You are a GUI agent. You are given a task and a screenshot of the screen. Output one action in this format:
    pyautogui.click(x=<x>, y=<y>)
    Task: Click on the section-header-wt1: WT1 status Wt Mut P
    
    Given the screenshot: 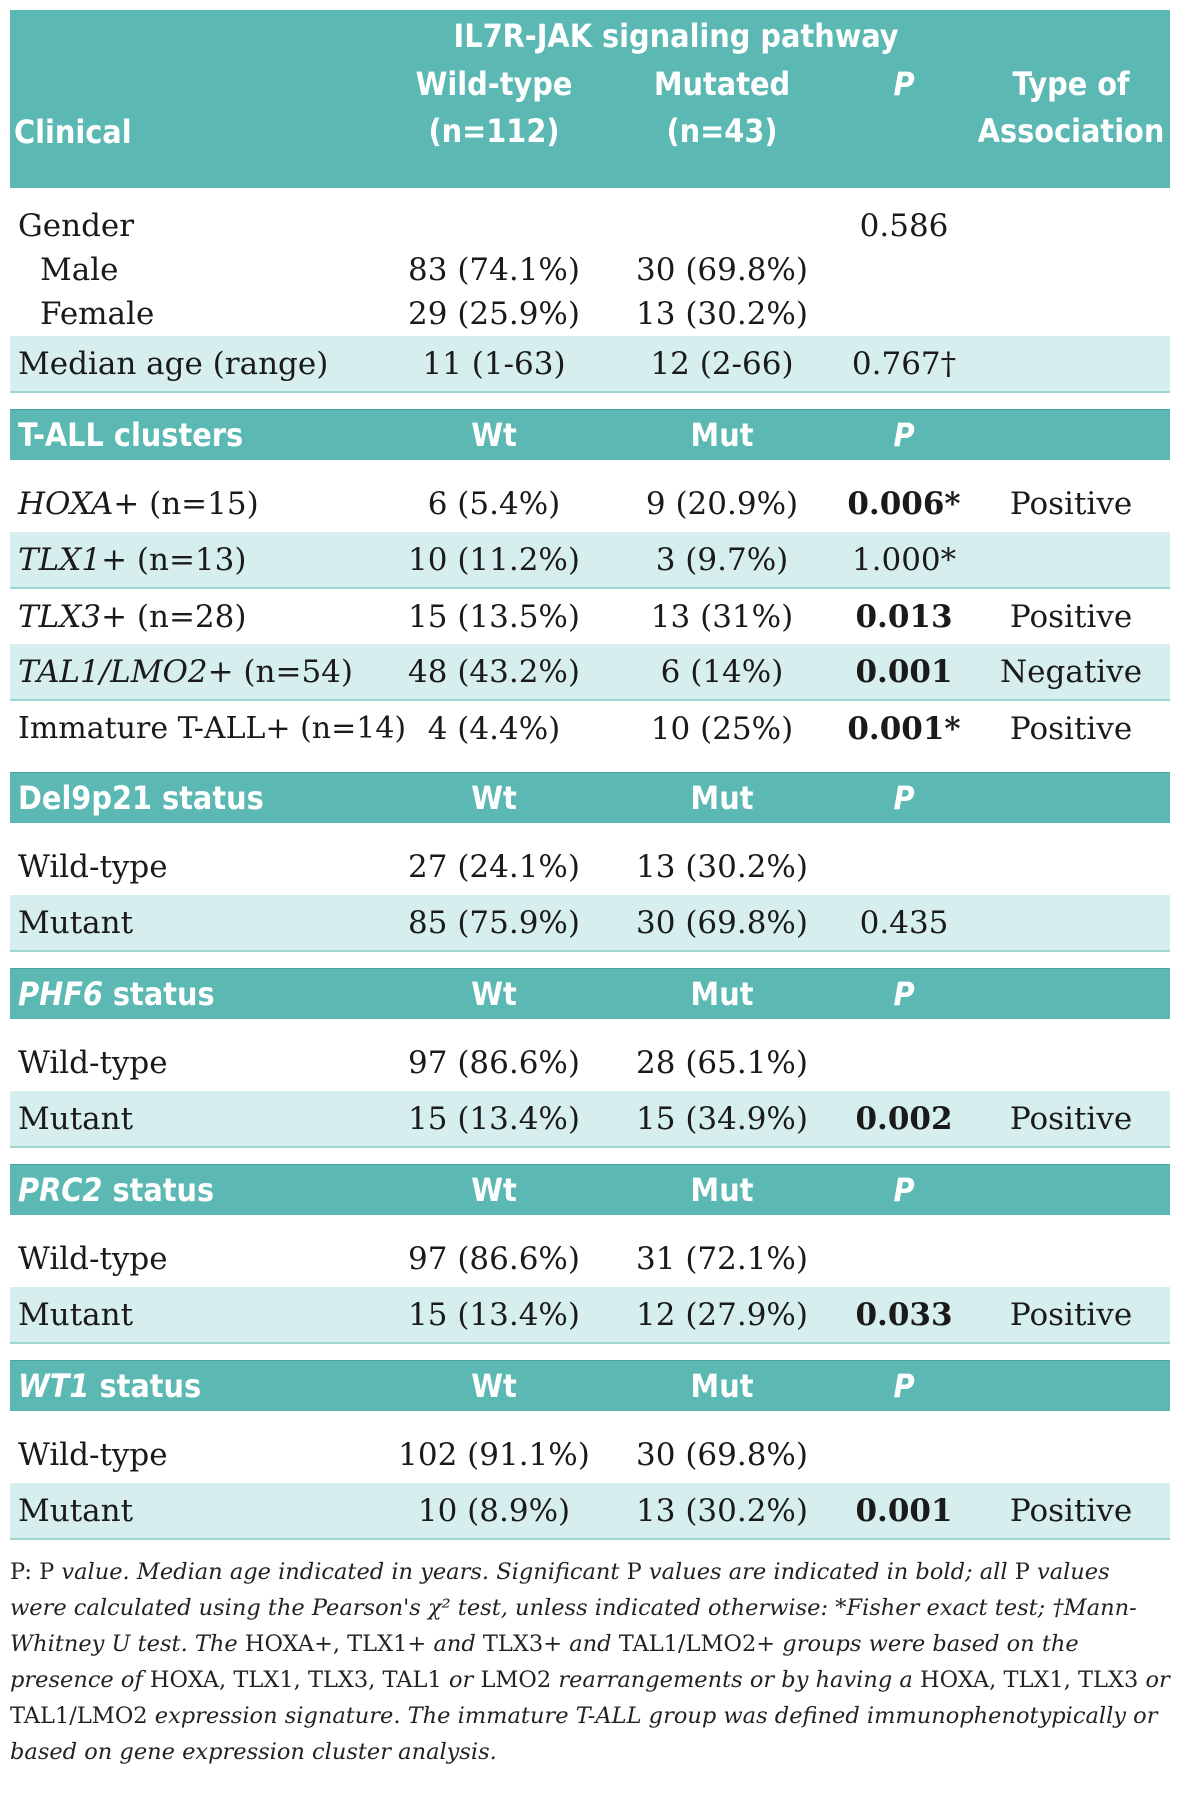 What is the action you would take?
    pyautogui.click(x=590, y=1385)
    